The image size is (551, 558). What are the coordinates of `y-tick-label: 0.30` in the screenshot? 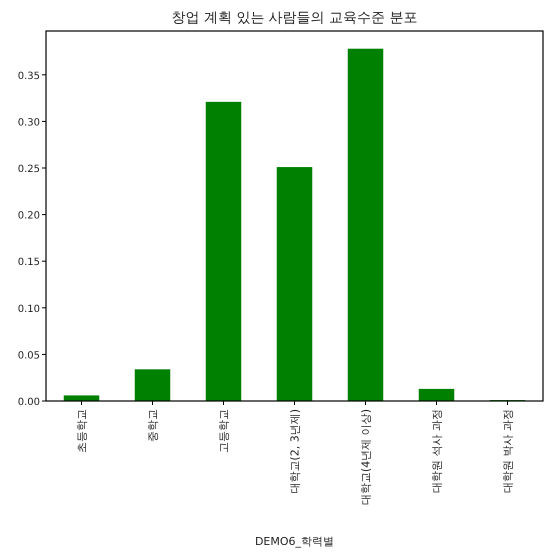 It's located at (29, 122).